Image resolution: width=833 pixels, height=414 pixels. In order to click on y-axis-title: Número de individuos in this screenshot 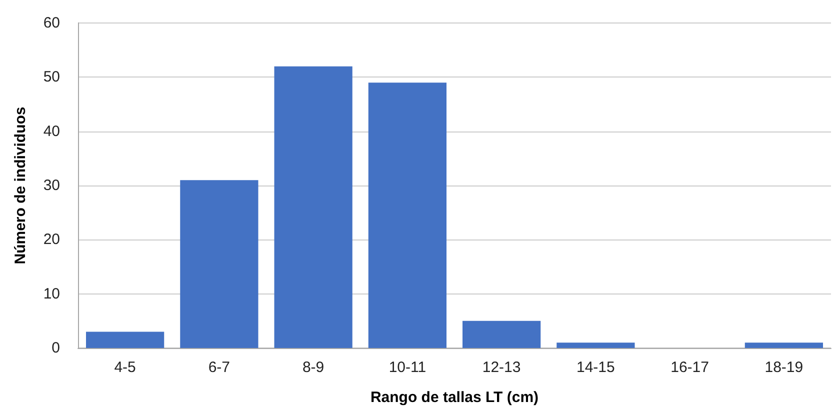, I will do `click(20, 185)`.